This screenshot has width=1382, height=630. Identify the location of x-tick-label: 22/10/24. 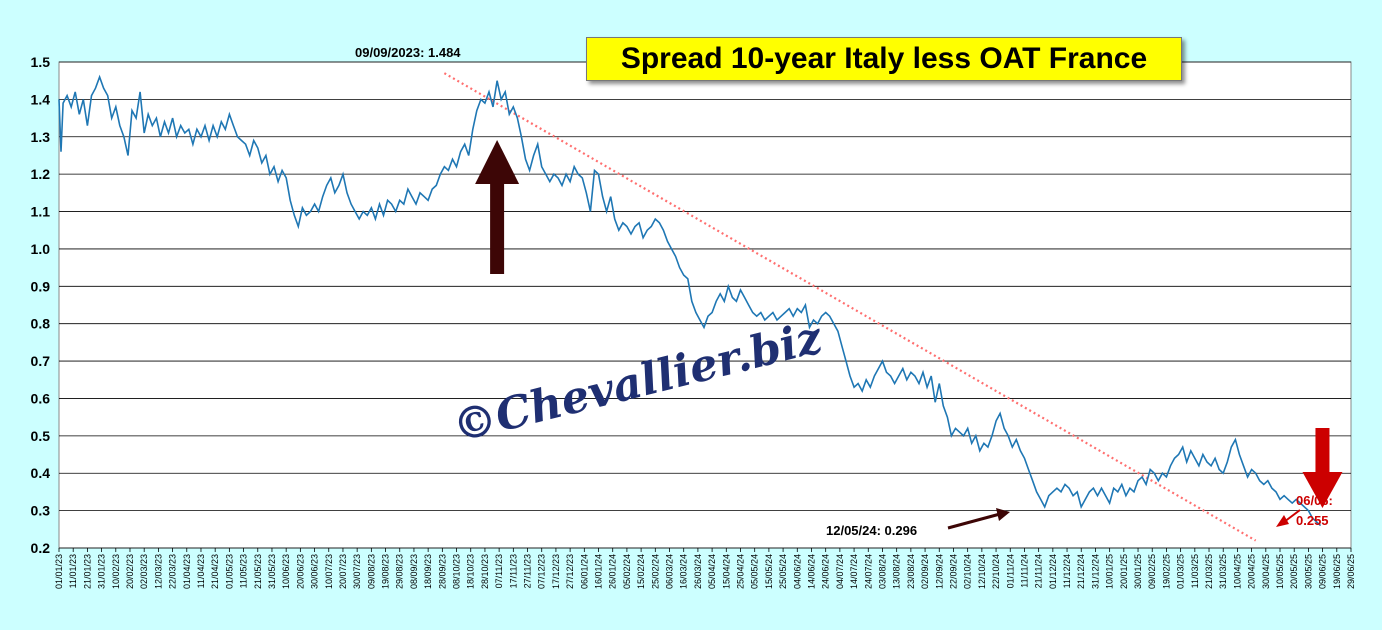
(996, 571).